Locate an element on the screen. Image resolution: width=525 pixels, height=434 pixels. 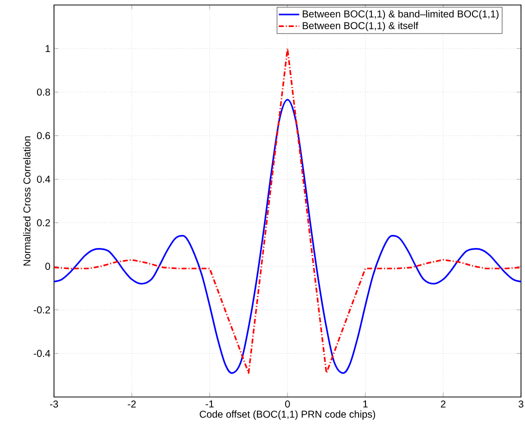
x-tick-label: 3 is located at coordinates (521, 404).